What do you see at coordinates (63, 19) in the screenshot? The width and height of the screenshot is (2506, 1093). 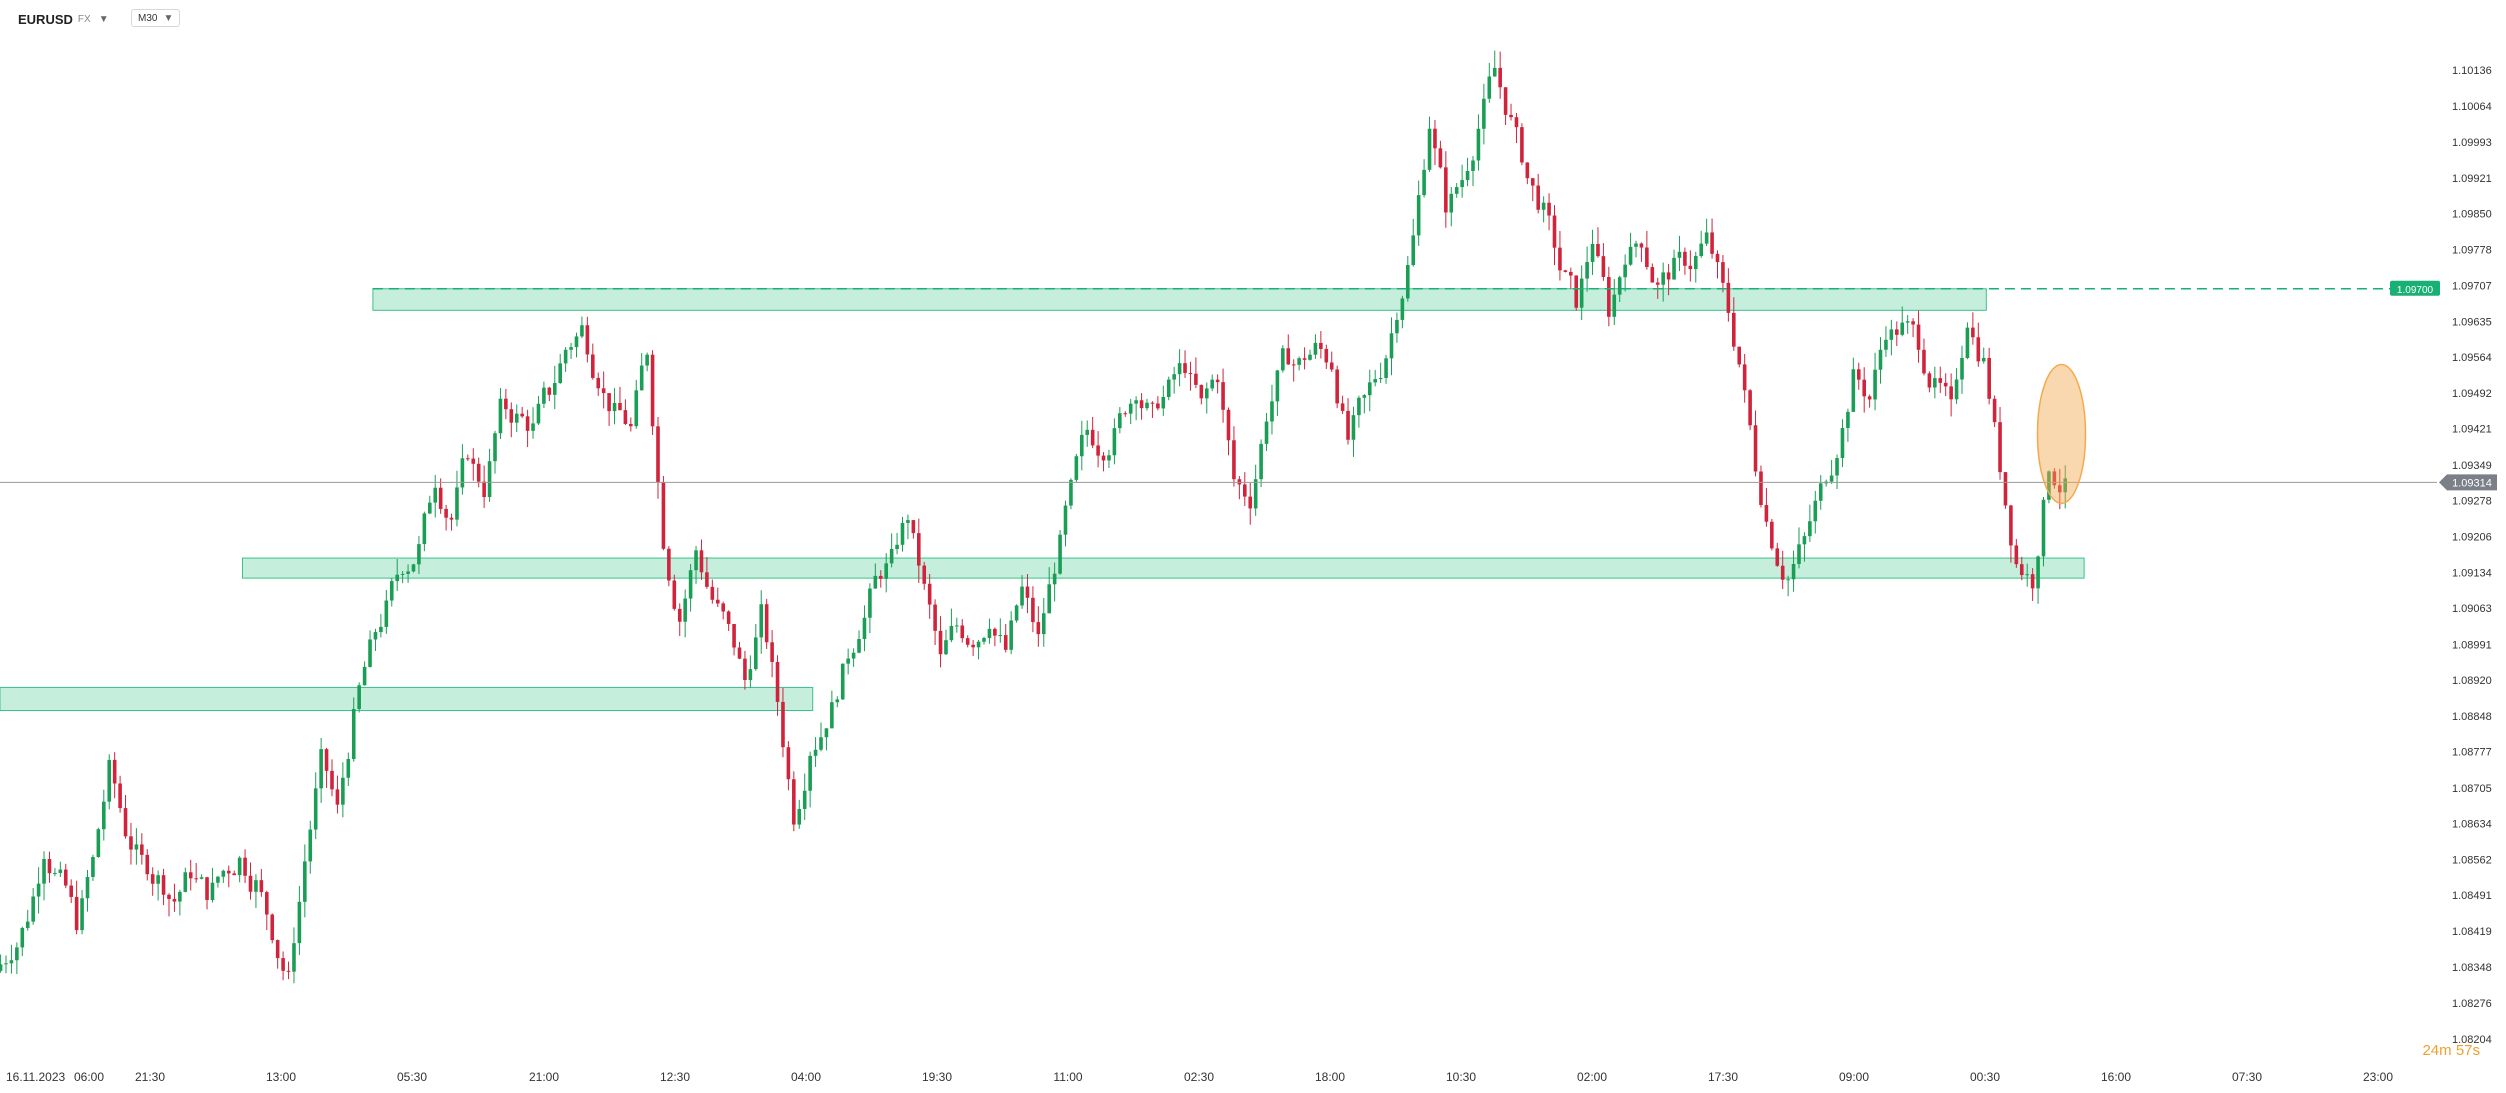 I see `symbol-selector: EURUSD FX ▼` at bounding box center [63, 19].